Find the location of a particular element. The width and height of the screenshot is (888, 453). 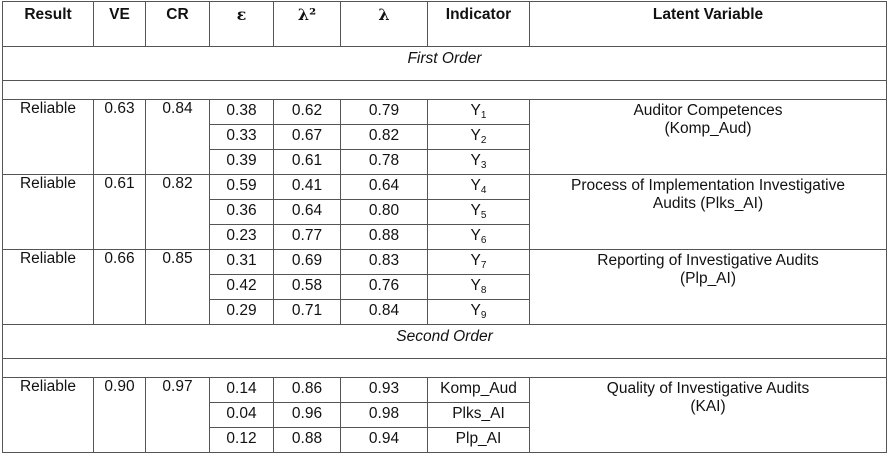

section-row: First Order is located at coordinates (444, 63).